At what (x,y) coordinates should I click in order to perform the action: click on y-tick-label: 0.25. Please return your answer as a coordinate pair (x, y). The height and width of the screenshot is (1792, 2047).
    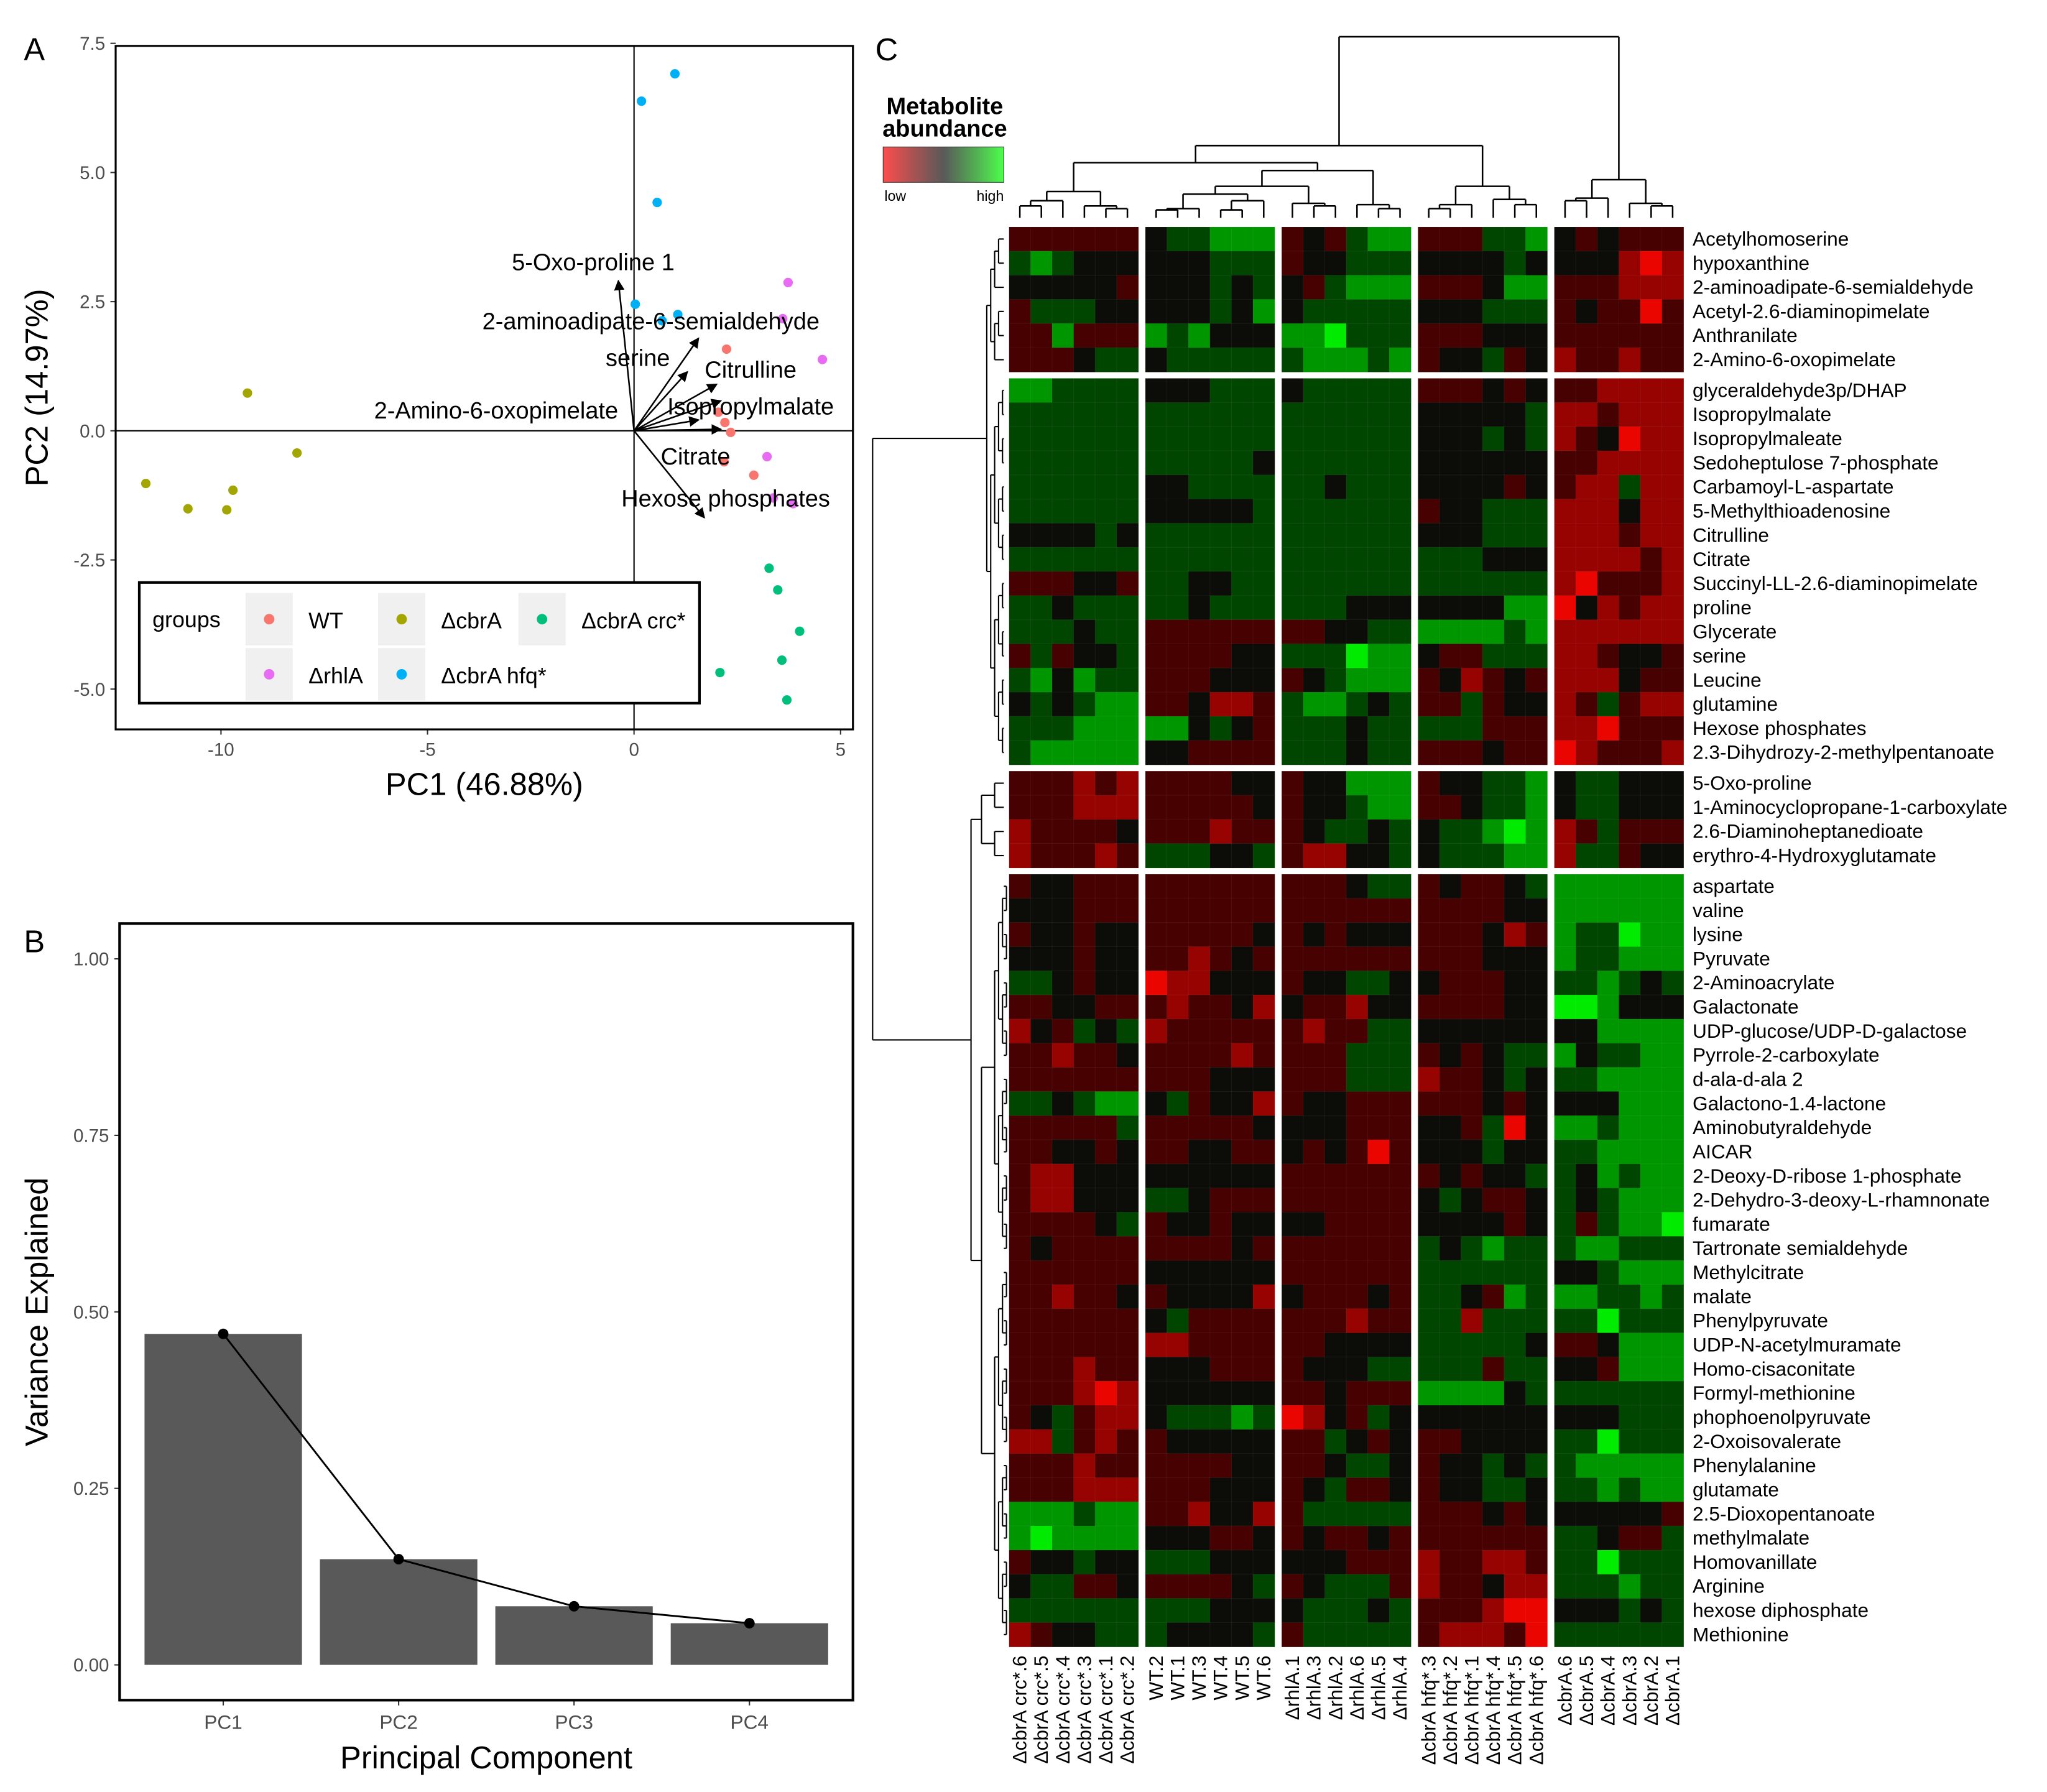
    Looking at the image, I should click on (91, 1489).